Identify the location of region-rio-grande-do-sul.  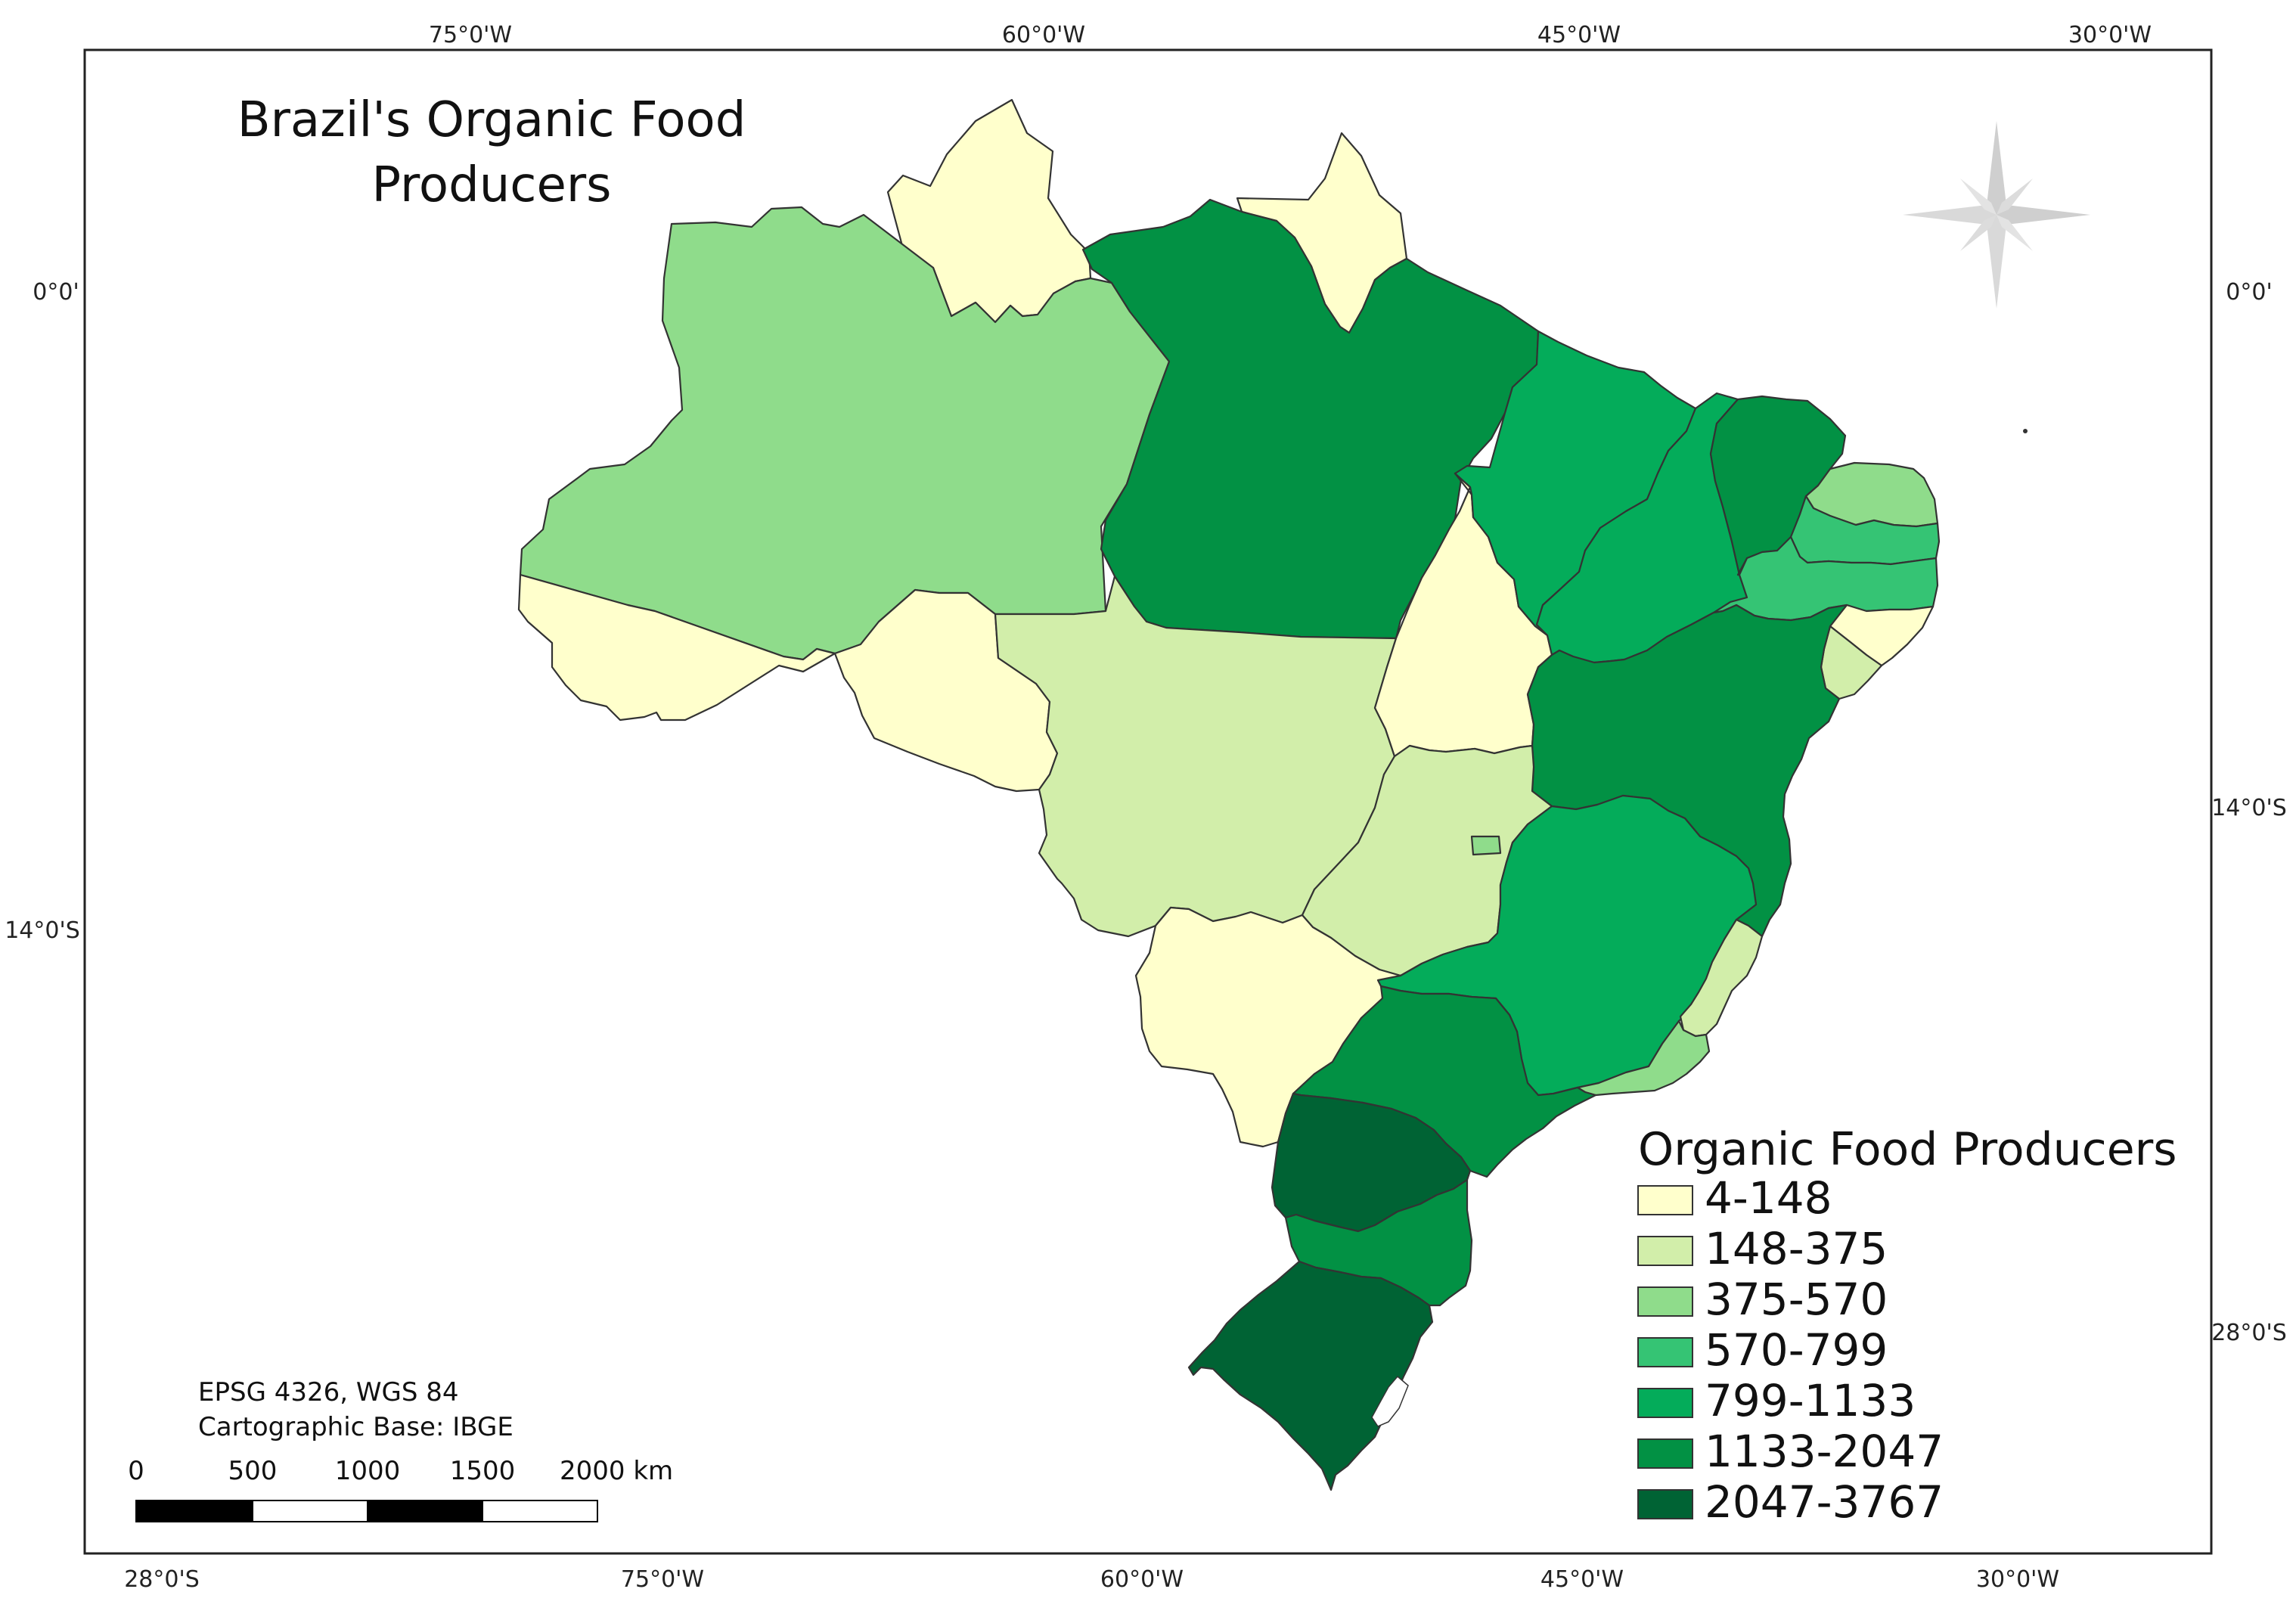
(1310, 1375).